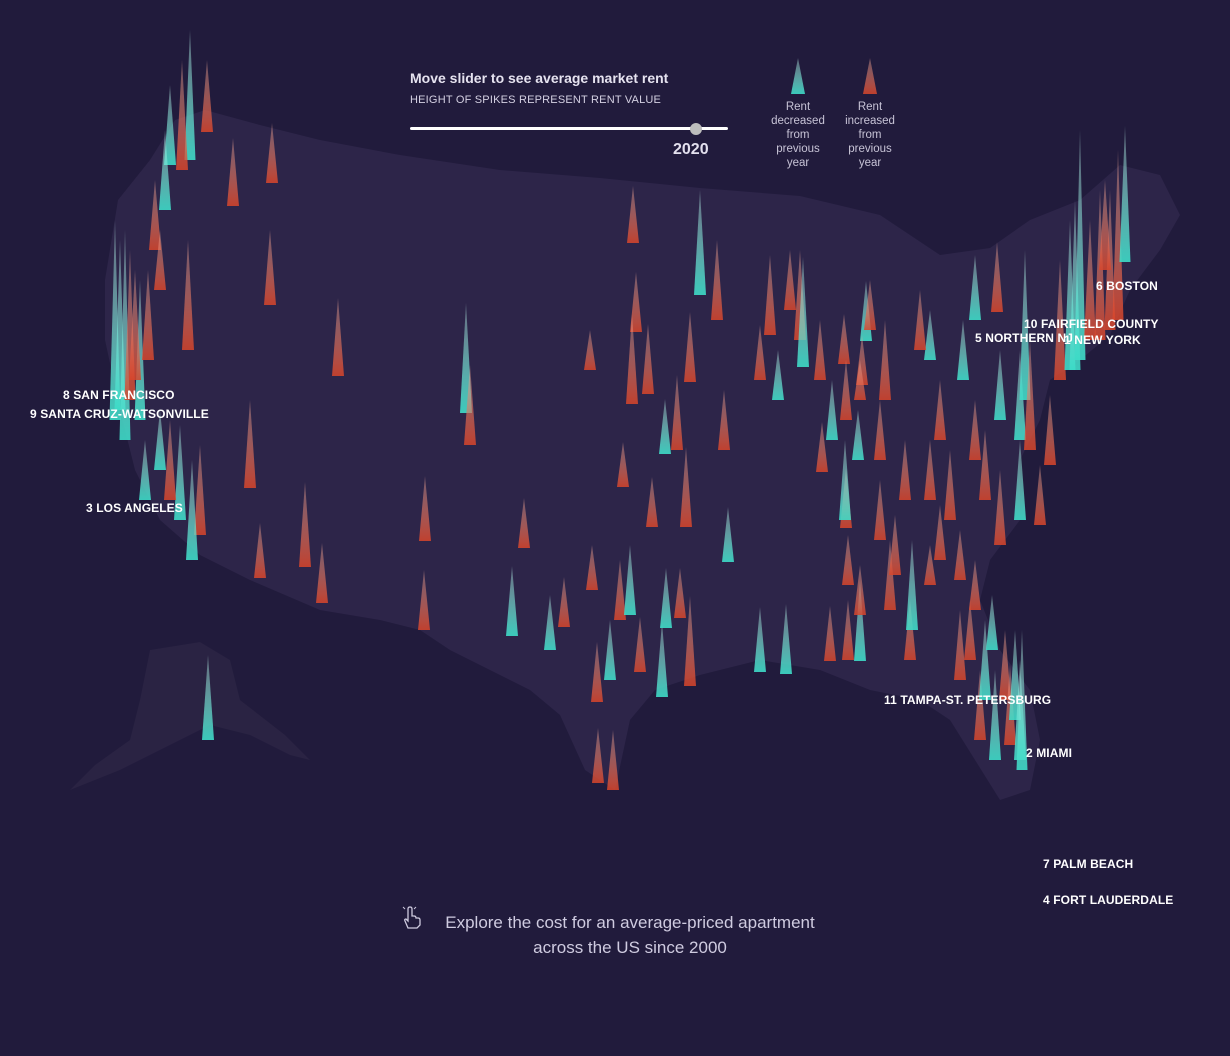 This screenshot has width=1230, height=1056. Describe the element at coordinates (569, 128) in the screenshot. I see `year-slider-track` at that location.